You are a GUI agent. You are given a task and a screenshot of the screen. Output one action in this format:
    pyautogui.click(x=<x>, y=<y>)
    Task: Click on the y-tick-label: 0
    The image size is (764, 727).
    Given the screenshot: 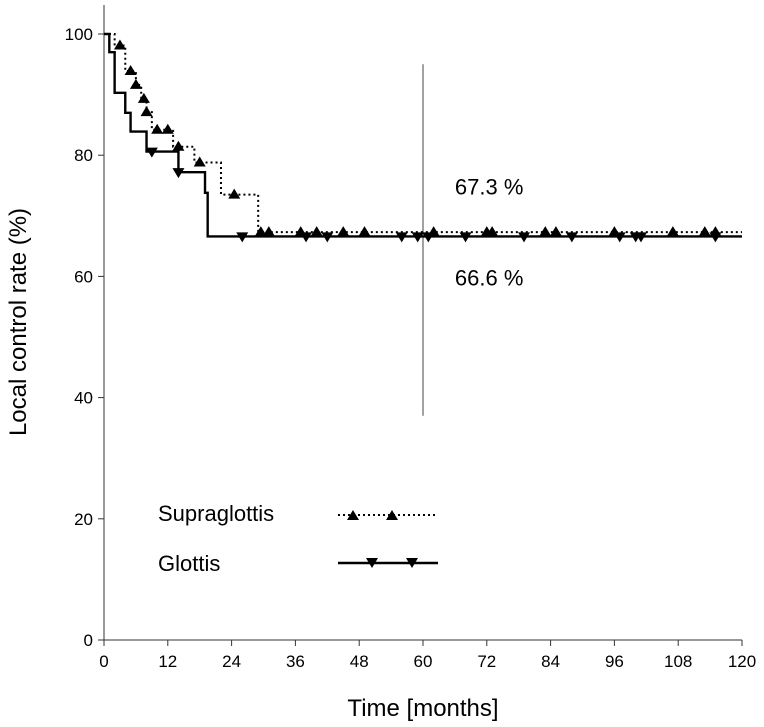 What is the action you would take?
    pyautogui.click(x=88, y=640)
    